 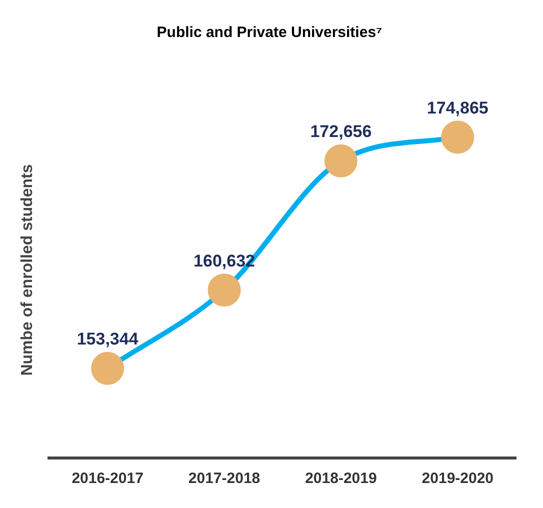 I want to click on chart-title: Public and Private Universities⁷, so click(x=269, y=33).